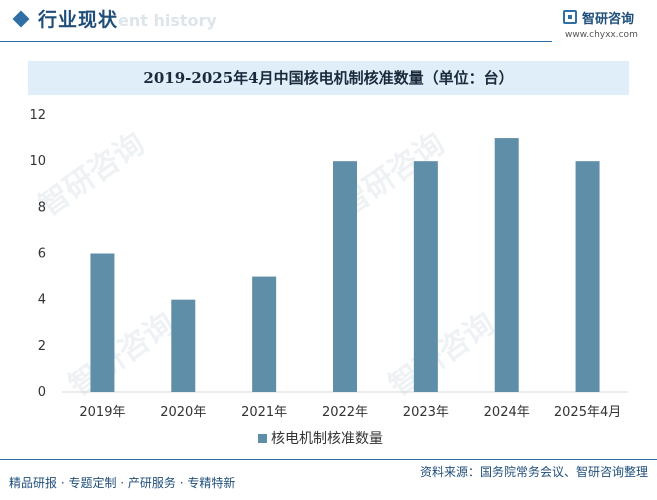  Describe the element at coordinates (42, 254) in the screenshot. I see `y-tick-label: 6` at that location.